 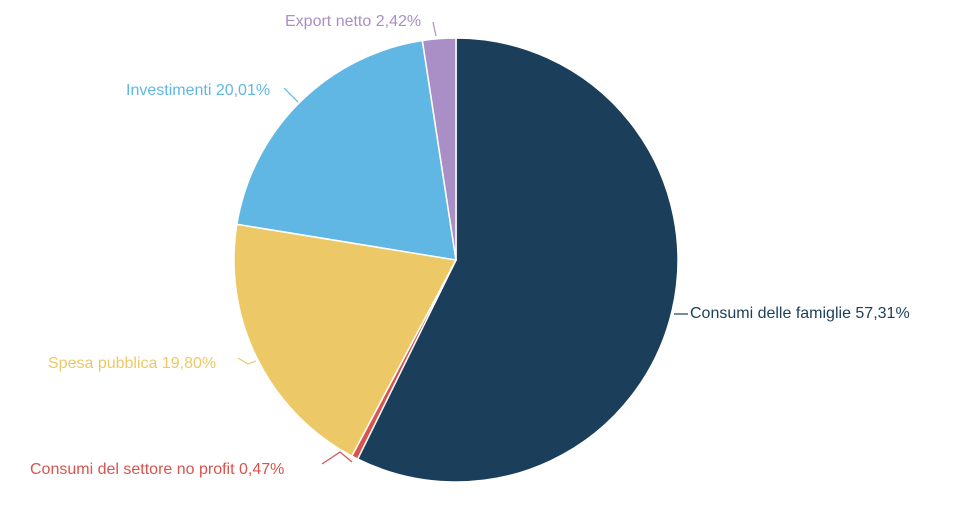 What do you see at coordinates (346, 150) in the screenshot?
I see `pie-slice-investimenti` at bounding box center [346, 150].